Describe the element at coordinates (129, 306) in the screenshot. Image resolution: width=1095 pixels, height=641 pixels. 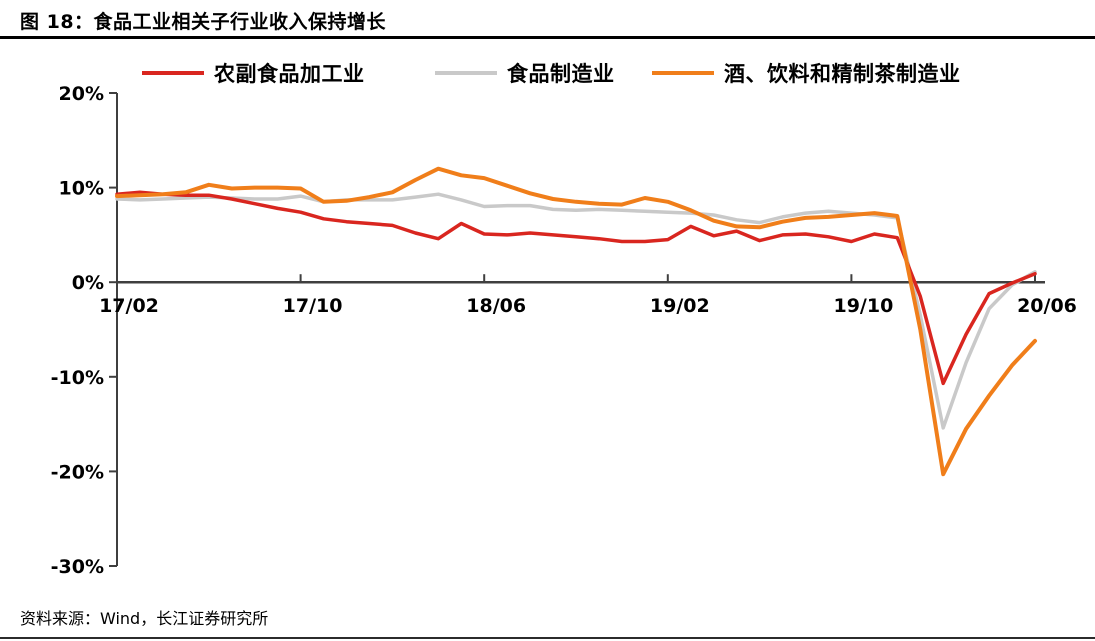
I see `x-axis-label: 17/02` at that location.